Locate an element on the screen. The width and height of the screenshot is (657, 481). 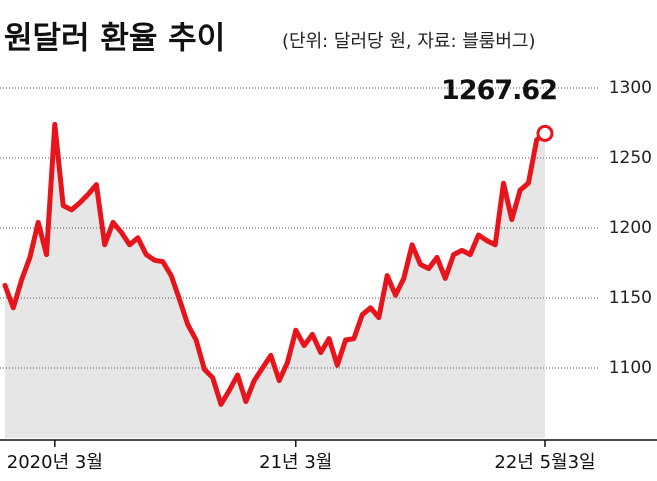
x-tick-label: 21년 3월 is located at coordinates (295, 462).